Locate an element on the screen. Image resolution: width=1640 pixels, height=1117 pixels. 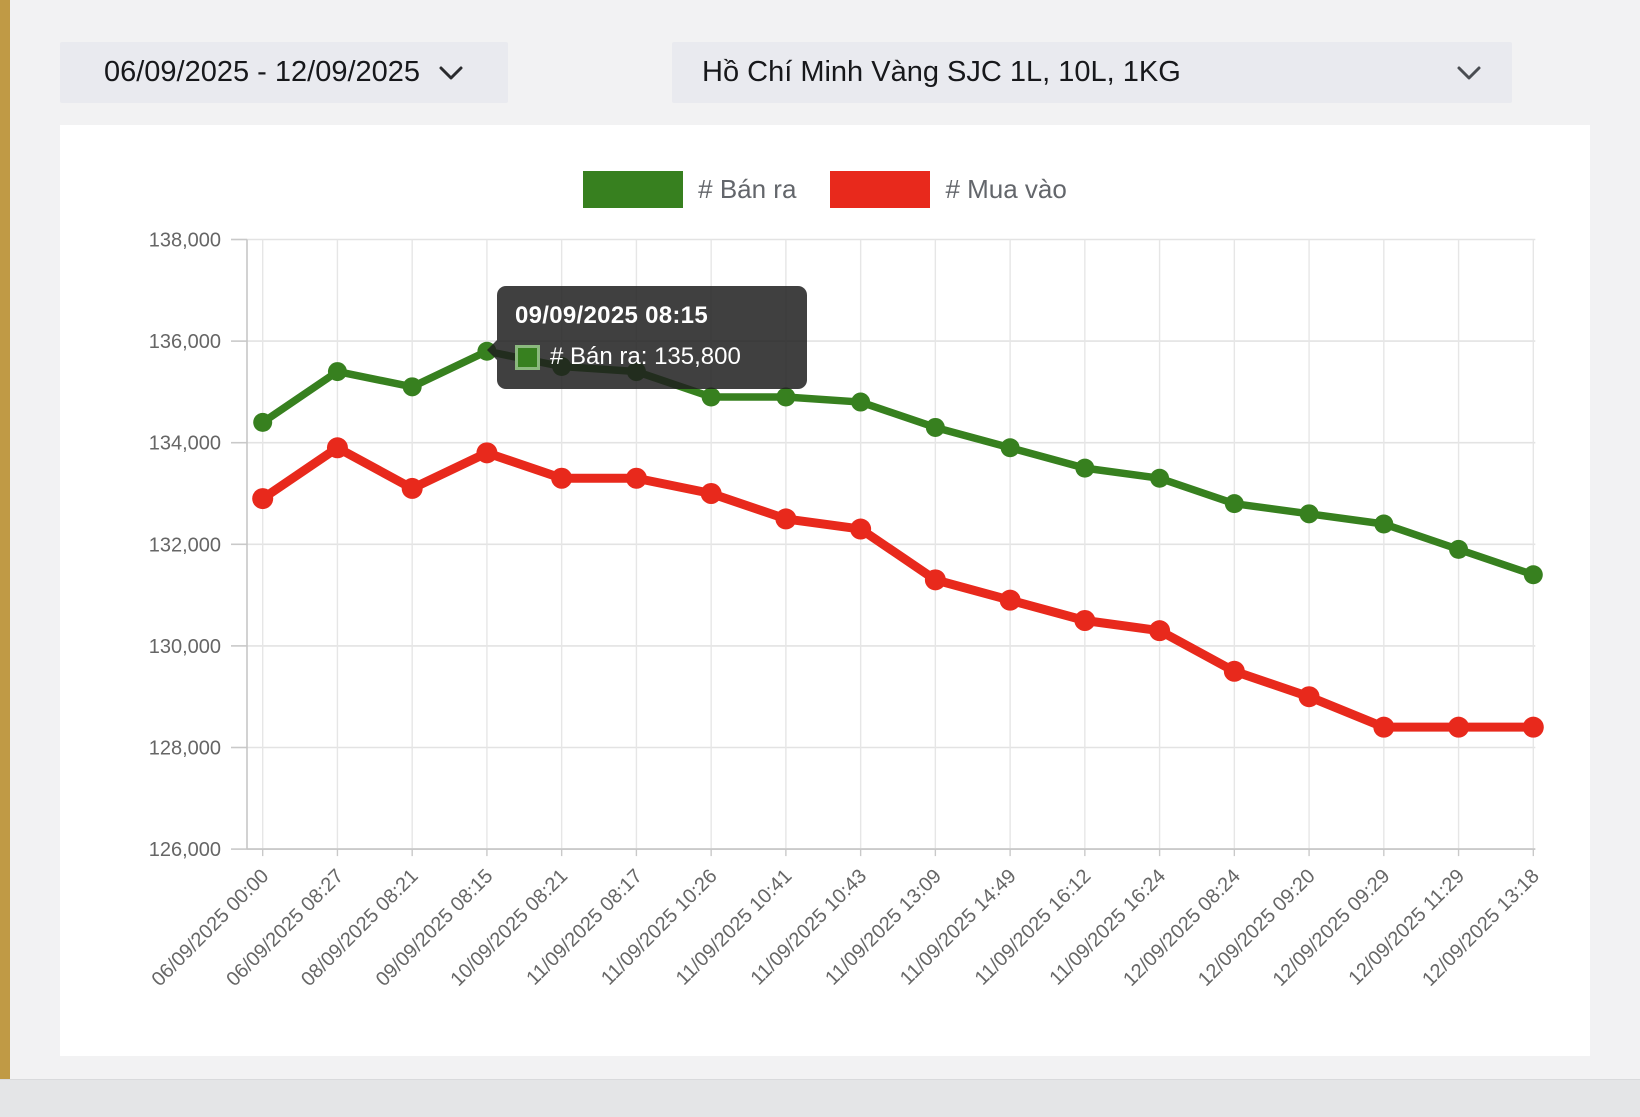
tooltip-row: # Bán ra: 135,800 is located at coordinates (652, 357).